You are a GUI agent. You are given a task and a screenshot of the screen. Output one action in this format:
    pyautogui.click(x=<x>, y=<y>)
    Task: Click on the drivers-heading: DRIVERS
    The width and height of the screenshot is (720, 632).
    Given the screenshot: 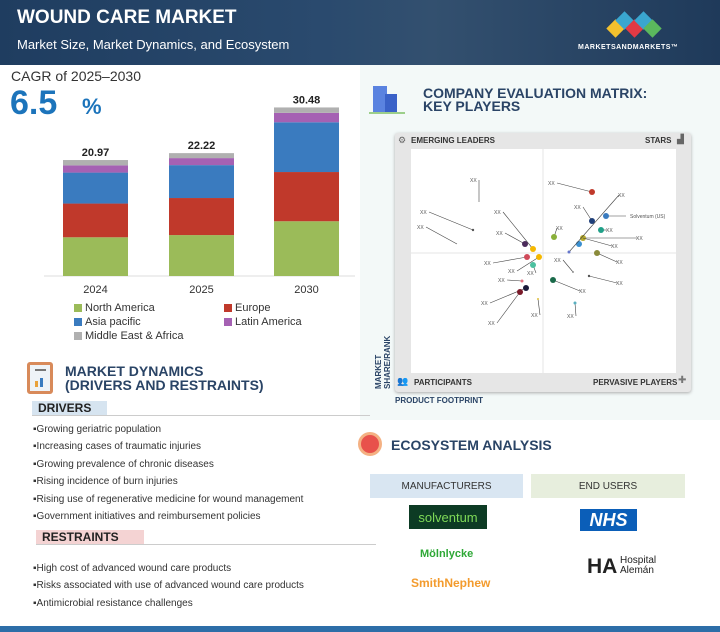 What is the action you would take?
    pyautogui.click(x=69, y=408)
    